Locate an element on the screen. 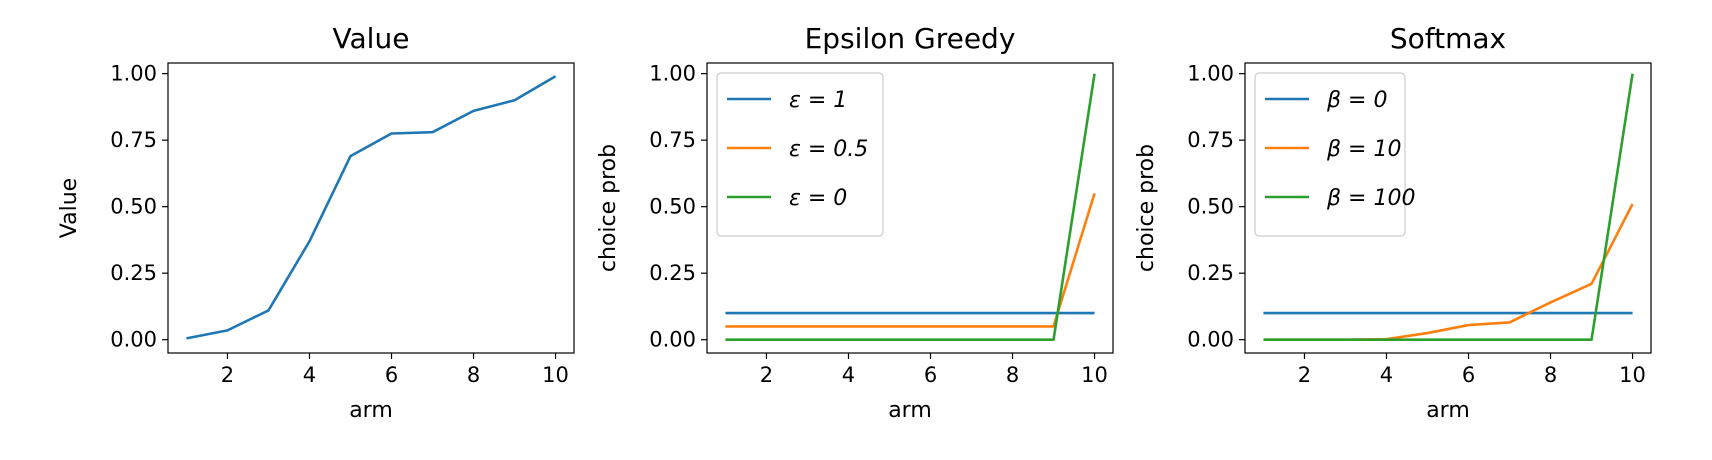 The width and height of the screenshot is (1712, 460). legend-label: ε = 0.5 is located at coordinates (828, 149).